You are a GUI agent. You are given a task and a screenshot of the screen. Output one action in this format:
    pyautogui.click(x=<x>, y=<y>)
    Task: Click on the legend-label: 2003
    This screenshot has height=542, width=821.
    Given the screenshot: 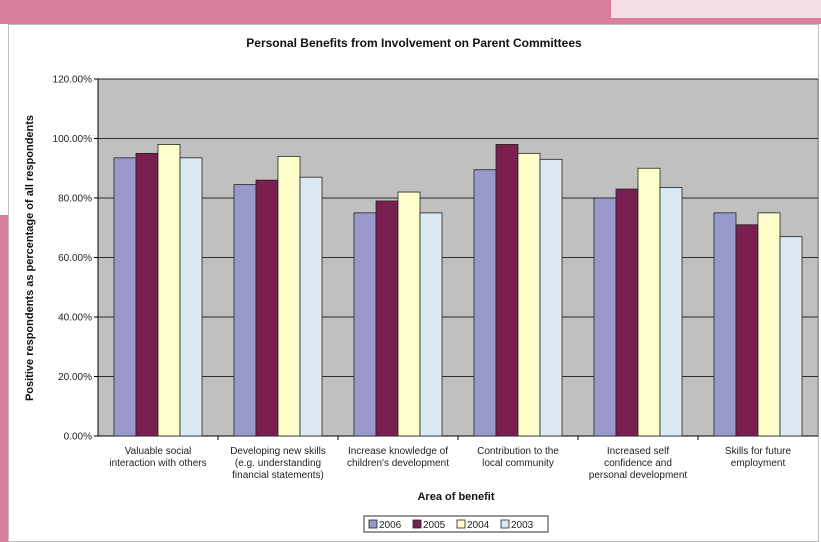 What is the action you would take?
    pyautogui.click(x=522, y=525)
    